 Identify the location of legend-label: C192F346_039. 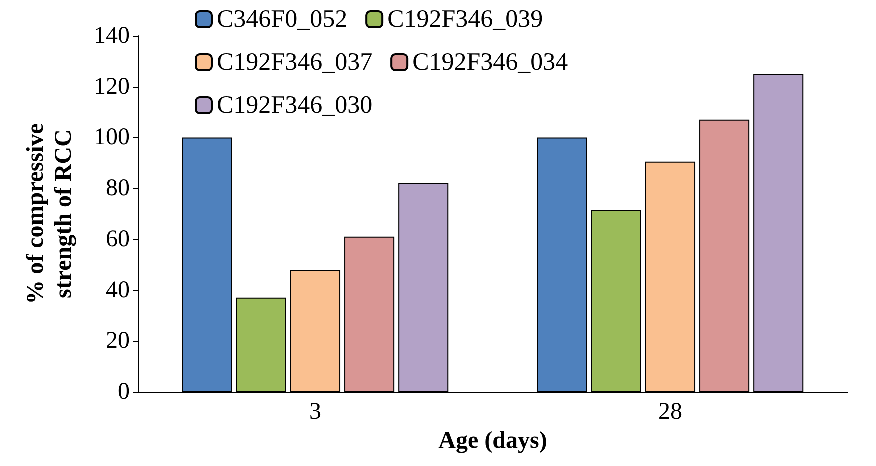
(466, 19).